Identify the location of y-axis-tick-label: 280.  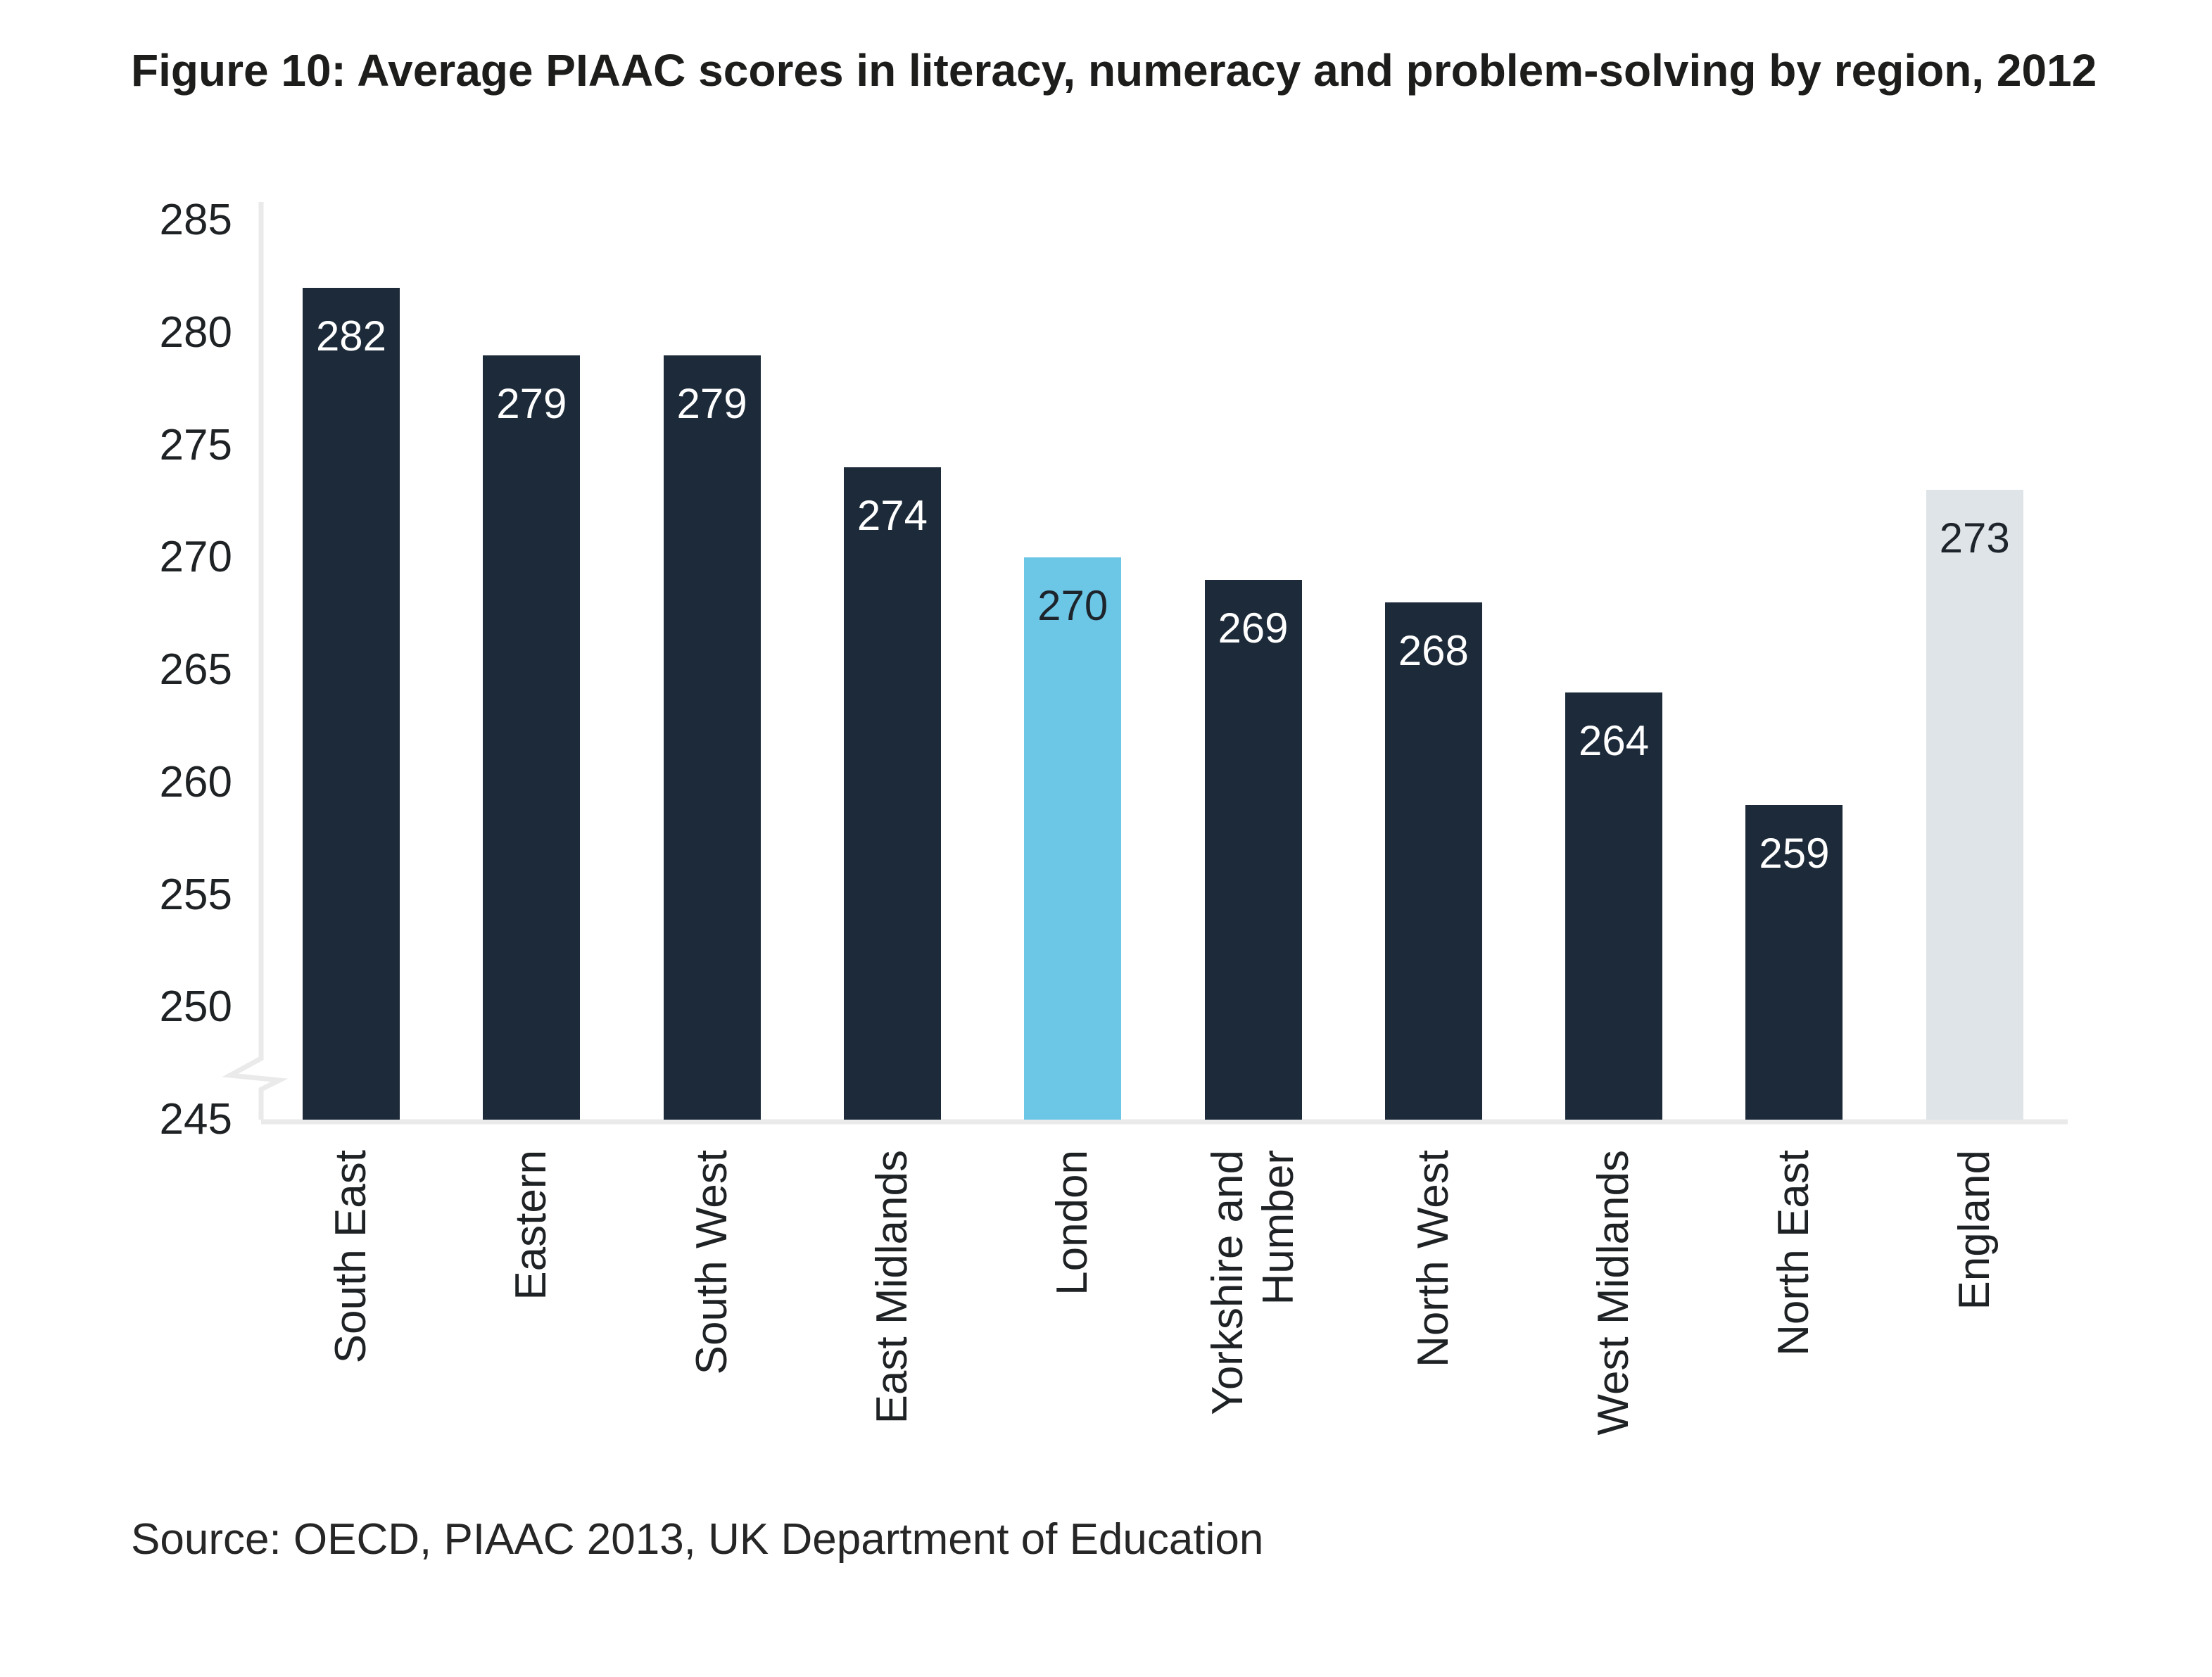
(195, 332).